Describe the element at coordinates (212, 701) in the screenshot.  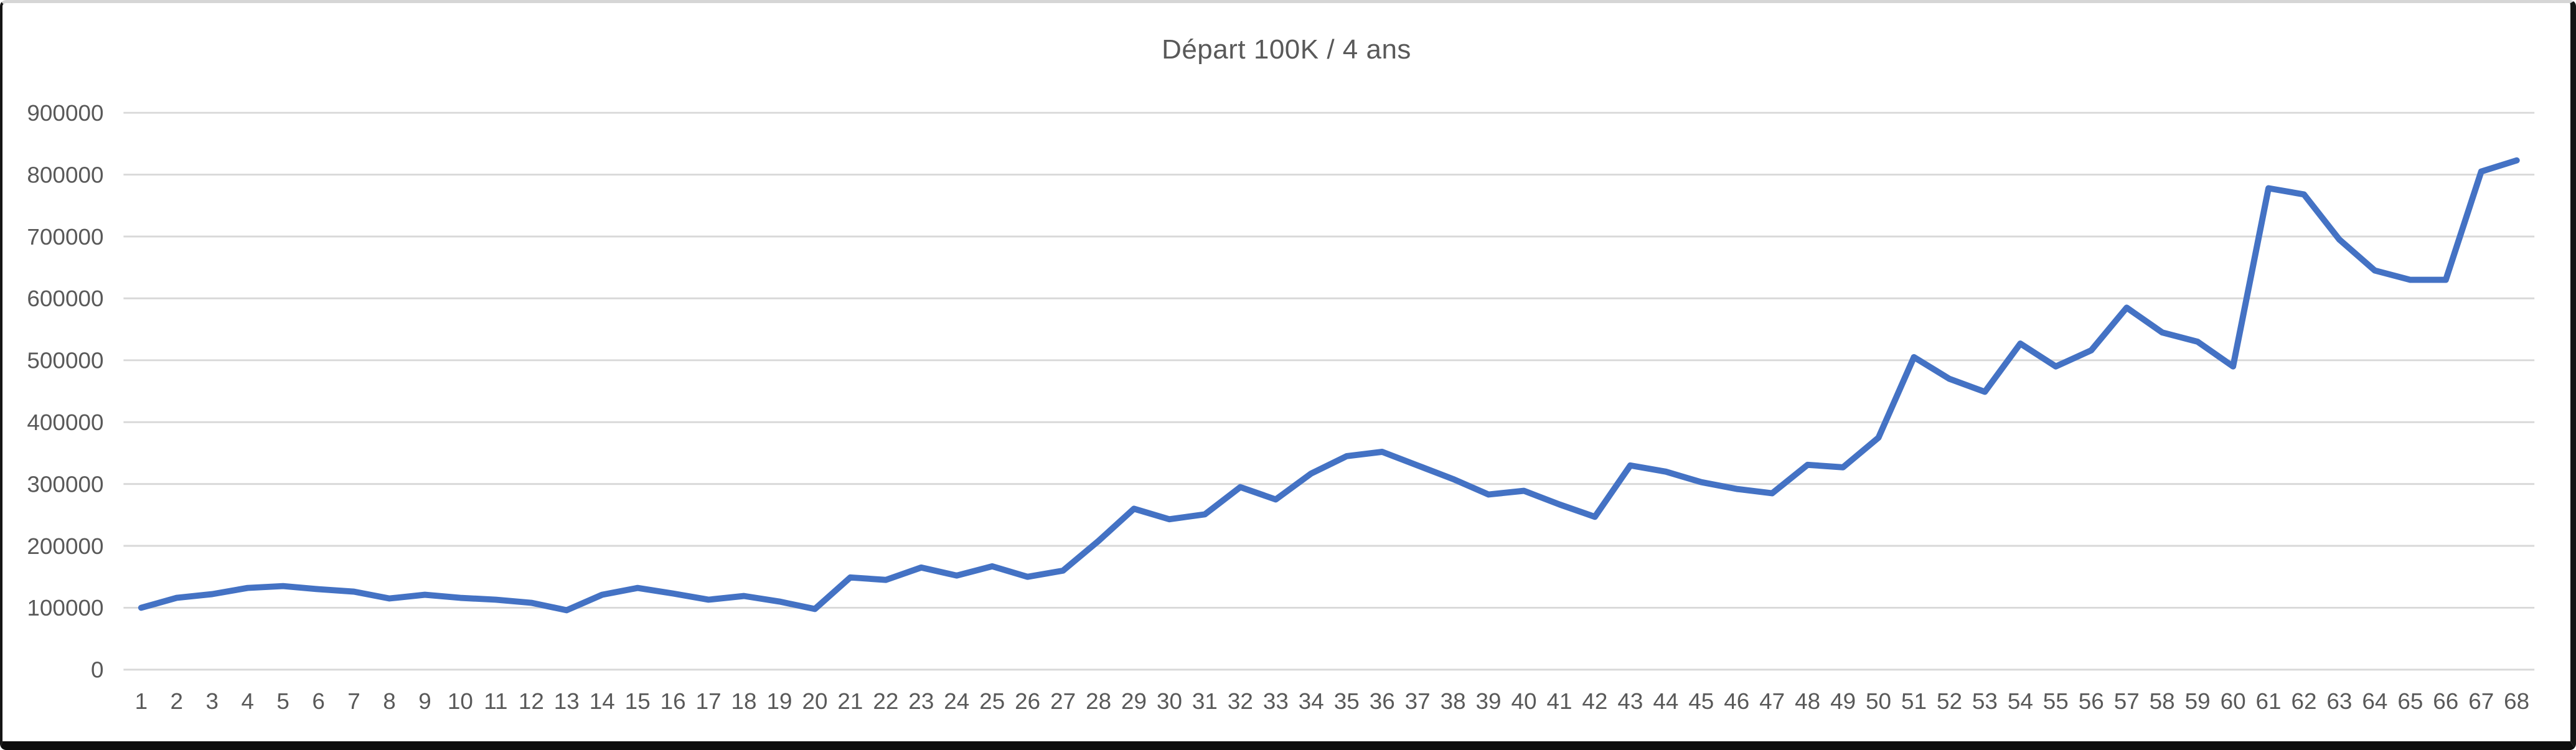
I see `x-axis-tick-label: 3` at that location.